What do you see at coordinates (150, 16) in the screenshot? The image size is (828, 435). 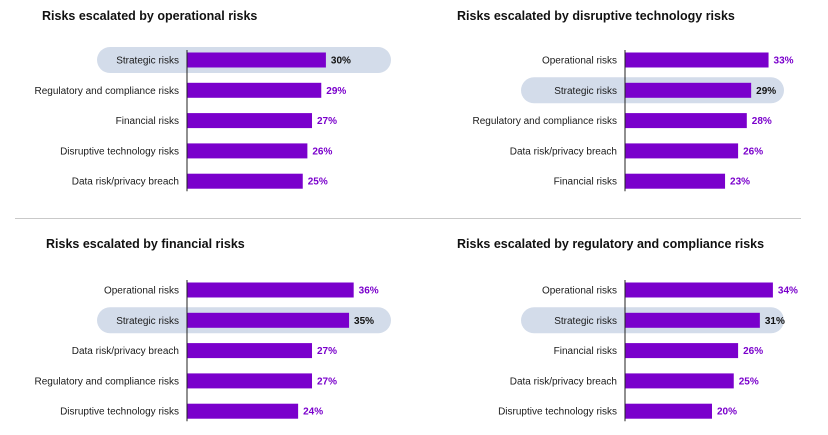 I see `chart-title: Risks escalated by operational risks` at bounding box center [150, 16].